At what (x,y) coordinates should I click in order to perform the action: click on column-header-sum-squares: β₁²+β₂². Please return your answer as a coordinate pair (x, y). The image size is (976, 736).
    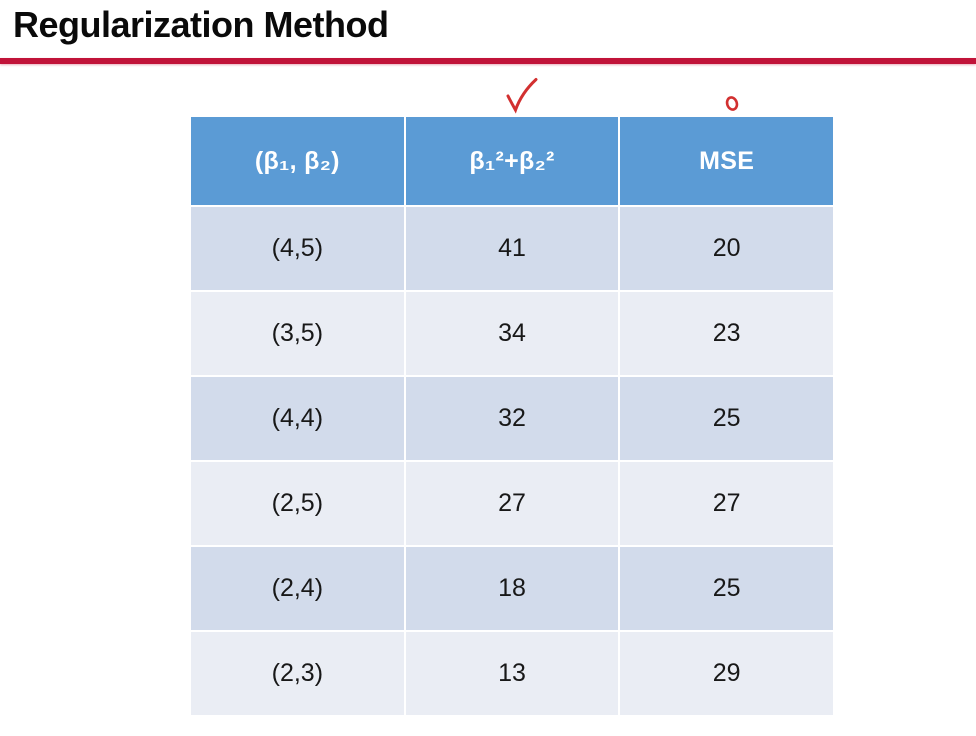
    Looking at the image, I should click on (512, 161).